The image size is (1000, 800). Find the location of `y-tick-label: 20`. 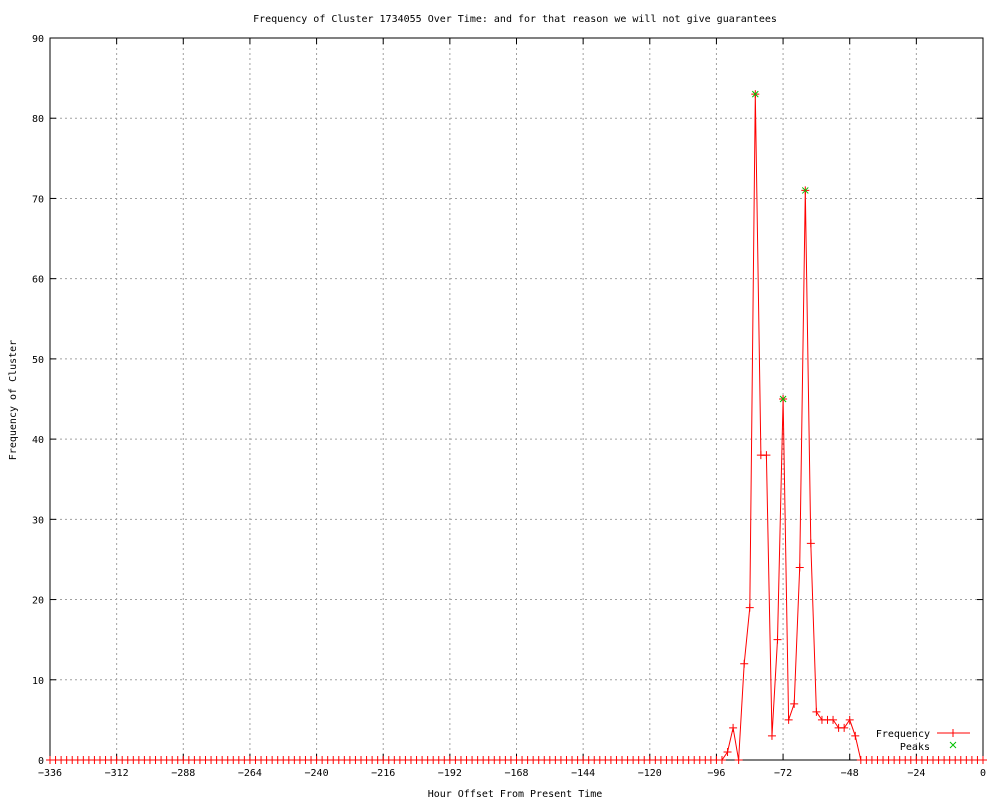

y-tick-label: 20 is located at coordinates (38, 601).